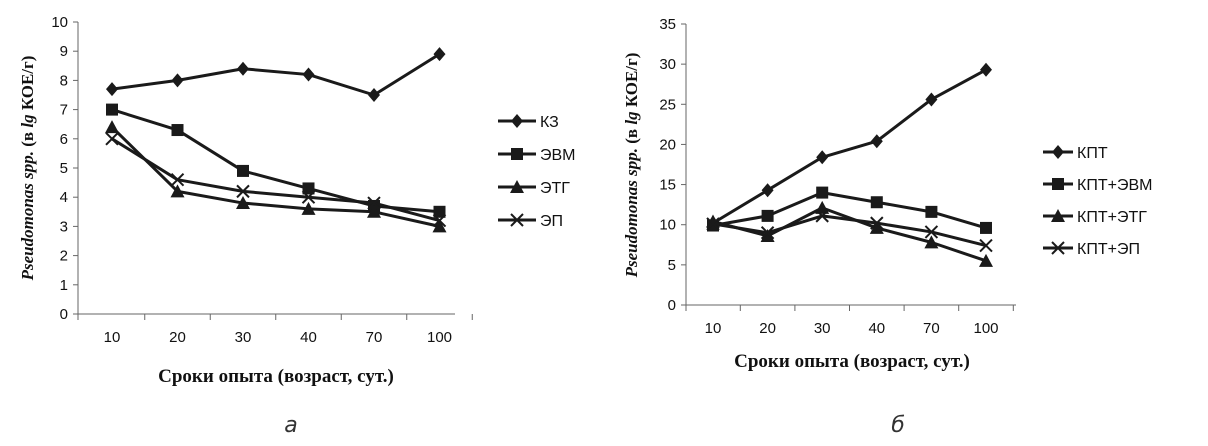  What do you see at coordinates (64, 51) in the screenshot?
I see `y-tick-label: 9` at bounding box center [64, 51].